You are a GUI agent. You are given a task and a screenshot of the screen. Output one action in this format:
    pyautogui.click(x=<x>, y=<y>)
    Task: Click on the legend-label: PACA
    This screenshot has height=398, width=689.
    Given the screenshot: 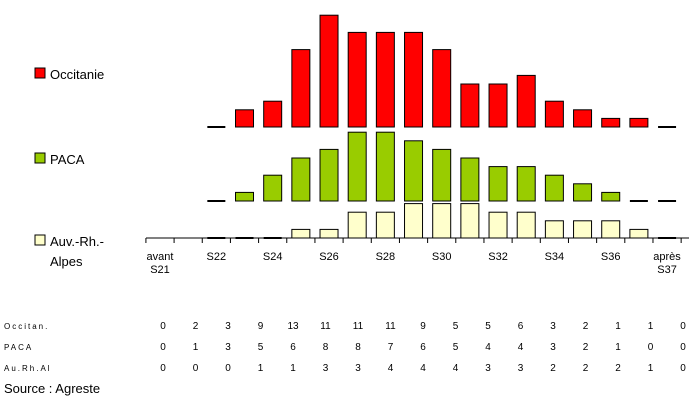 What is the action you would take?
    pyautogui.click(x=67, y=159)
    